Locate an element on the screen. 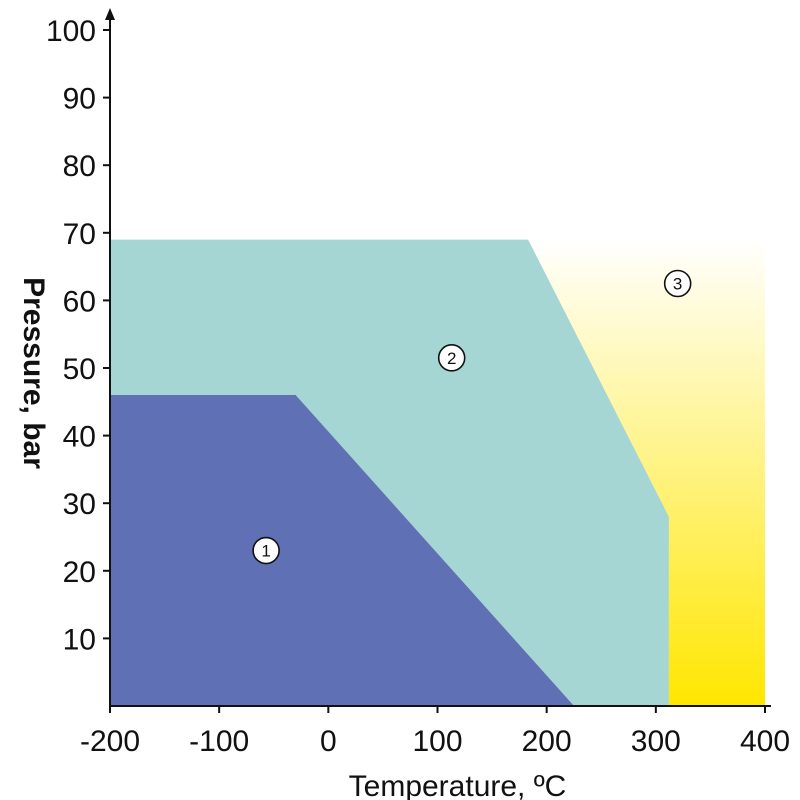  y-axis-arrow-icon is located at coordinates (110, 14).